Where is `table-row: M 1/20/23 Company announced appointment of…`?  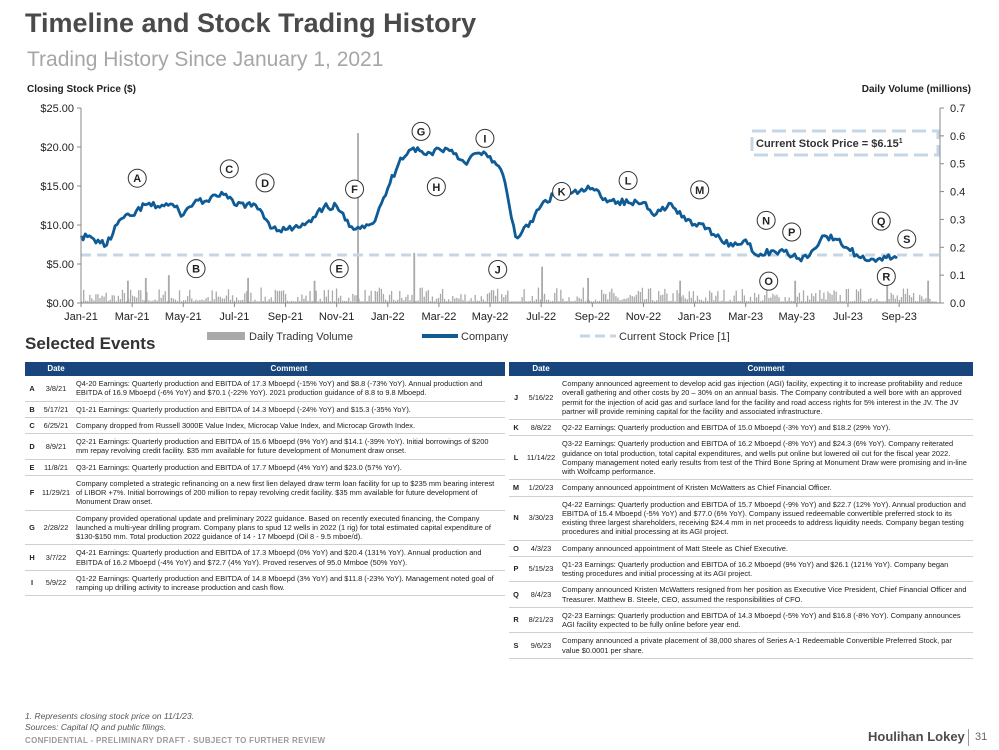
table-row: M 1/20/23 Company announced appointment of… is located at coordinates (741, 488).